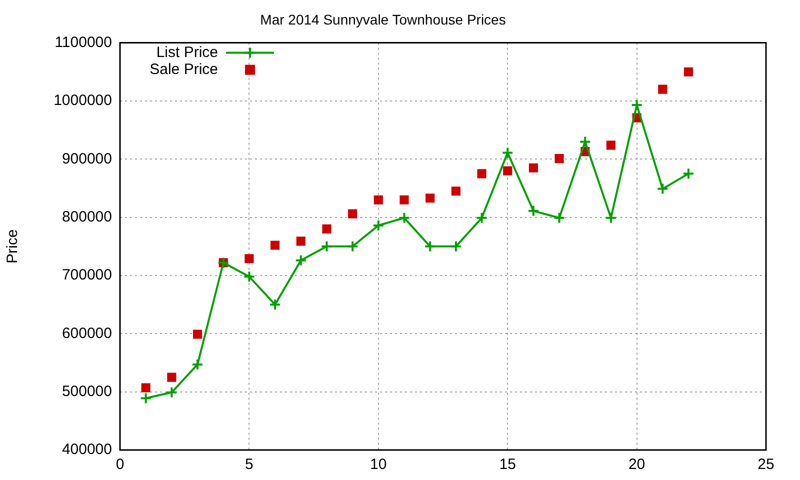 The width and height of the screenshot is (800, 480). Describe the element at coordinates (87, 159) in the screenshot. I see `y-tick-label: 900000` at that location.